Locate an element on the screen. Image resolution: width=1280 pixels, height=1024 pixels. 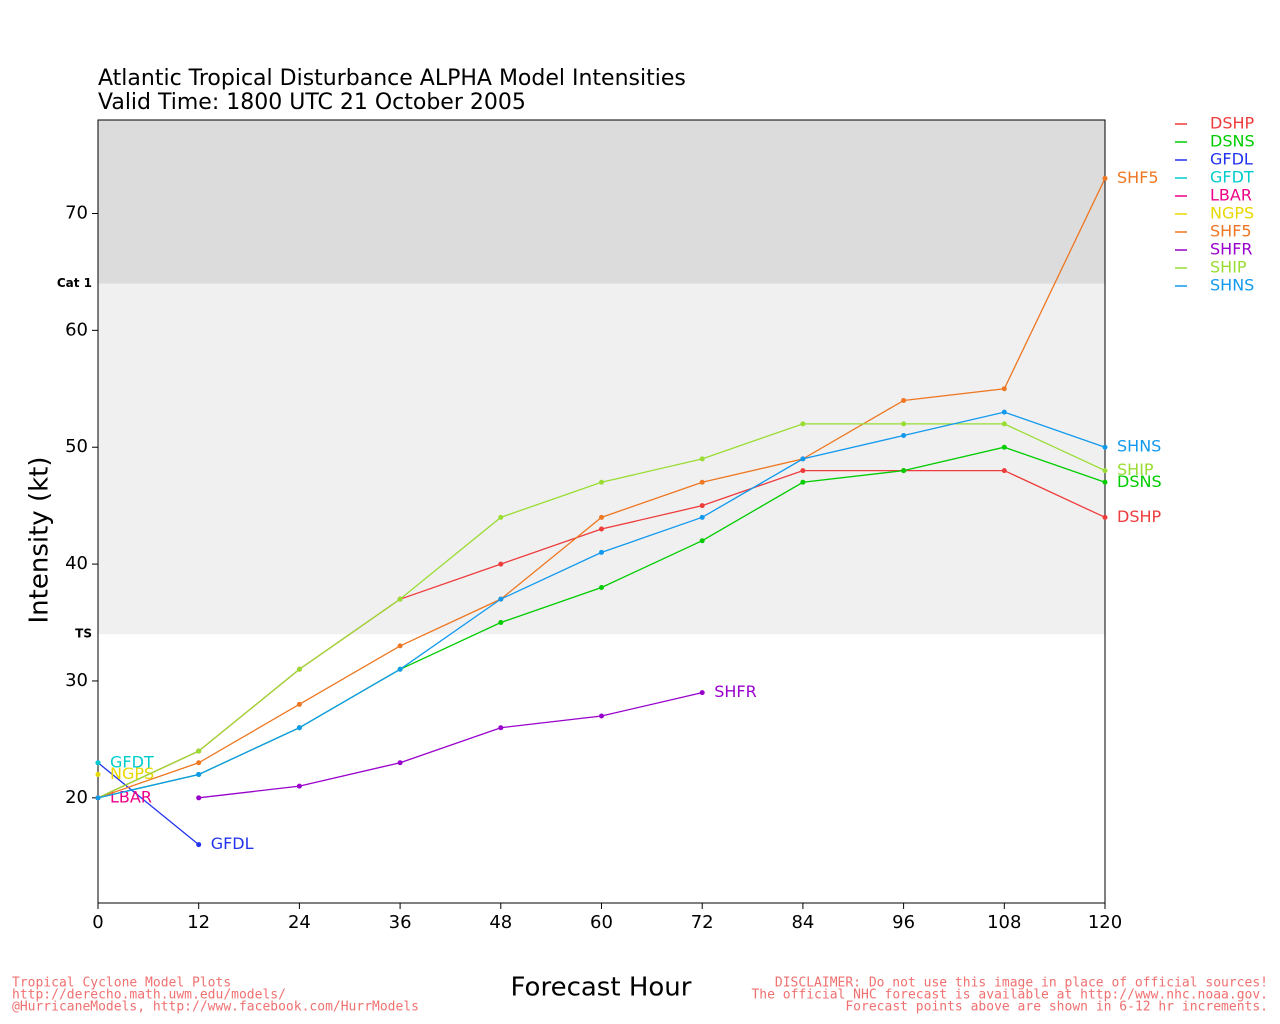
y-tick-label: 60 is located at coordinates (76, 329).